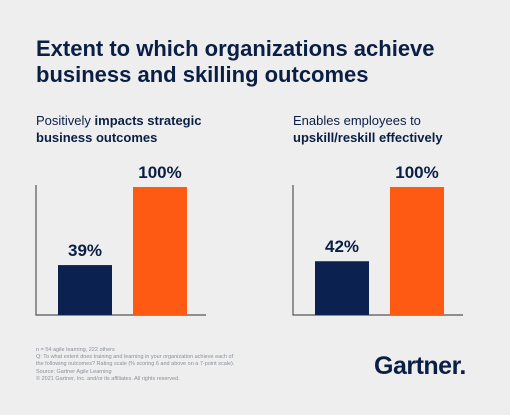  I want to click on chart-title-line-2: business and skilling outcomes, so click(202, 74).